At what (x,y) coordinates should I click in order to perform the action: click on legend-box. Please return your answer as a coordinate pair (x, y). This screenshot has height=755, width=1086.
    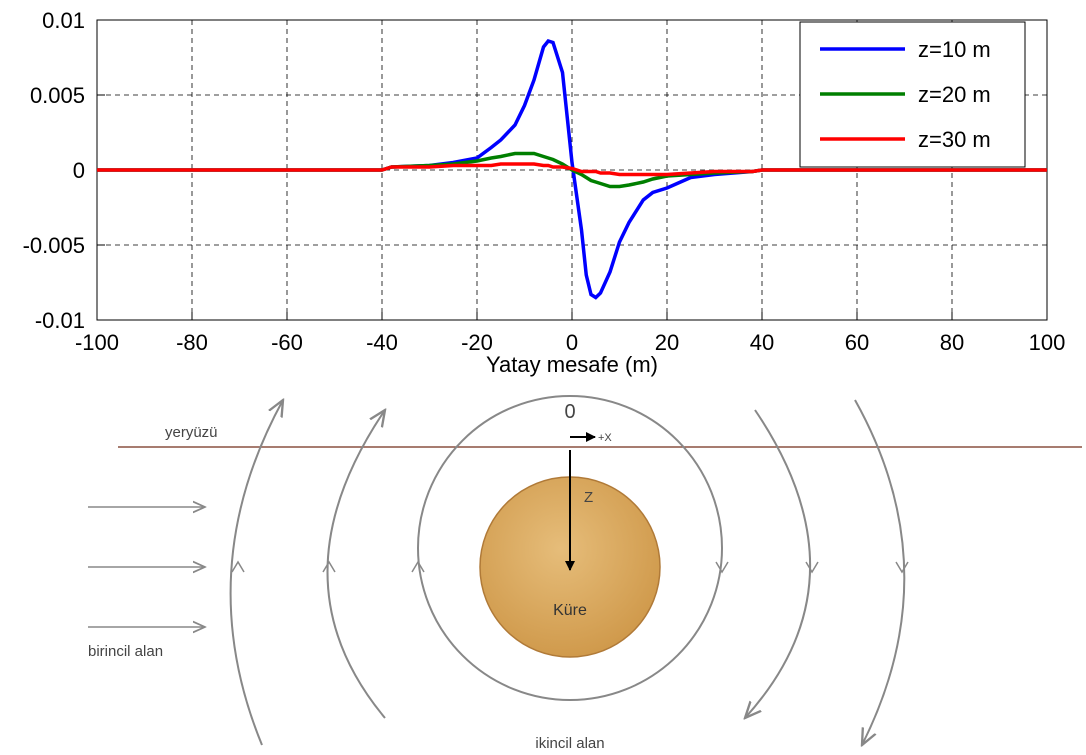
    Looking at the image, I should click on (912, 94).